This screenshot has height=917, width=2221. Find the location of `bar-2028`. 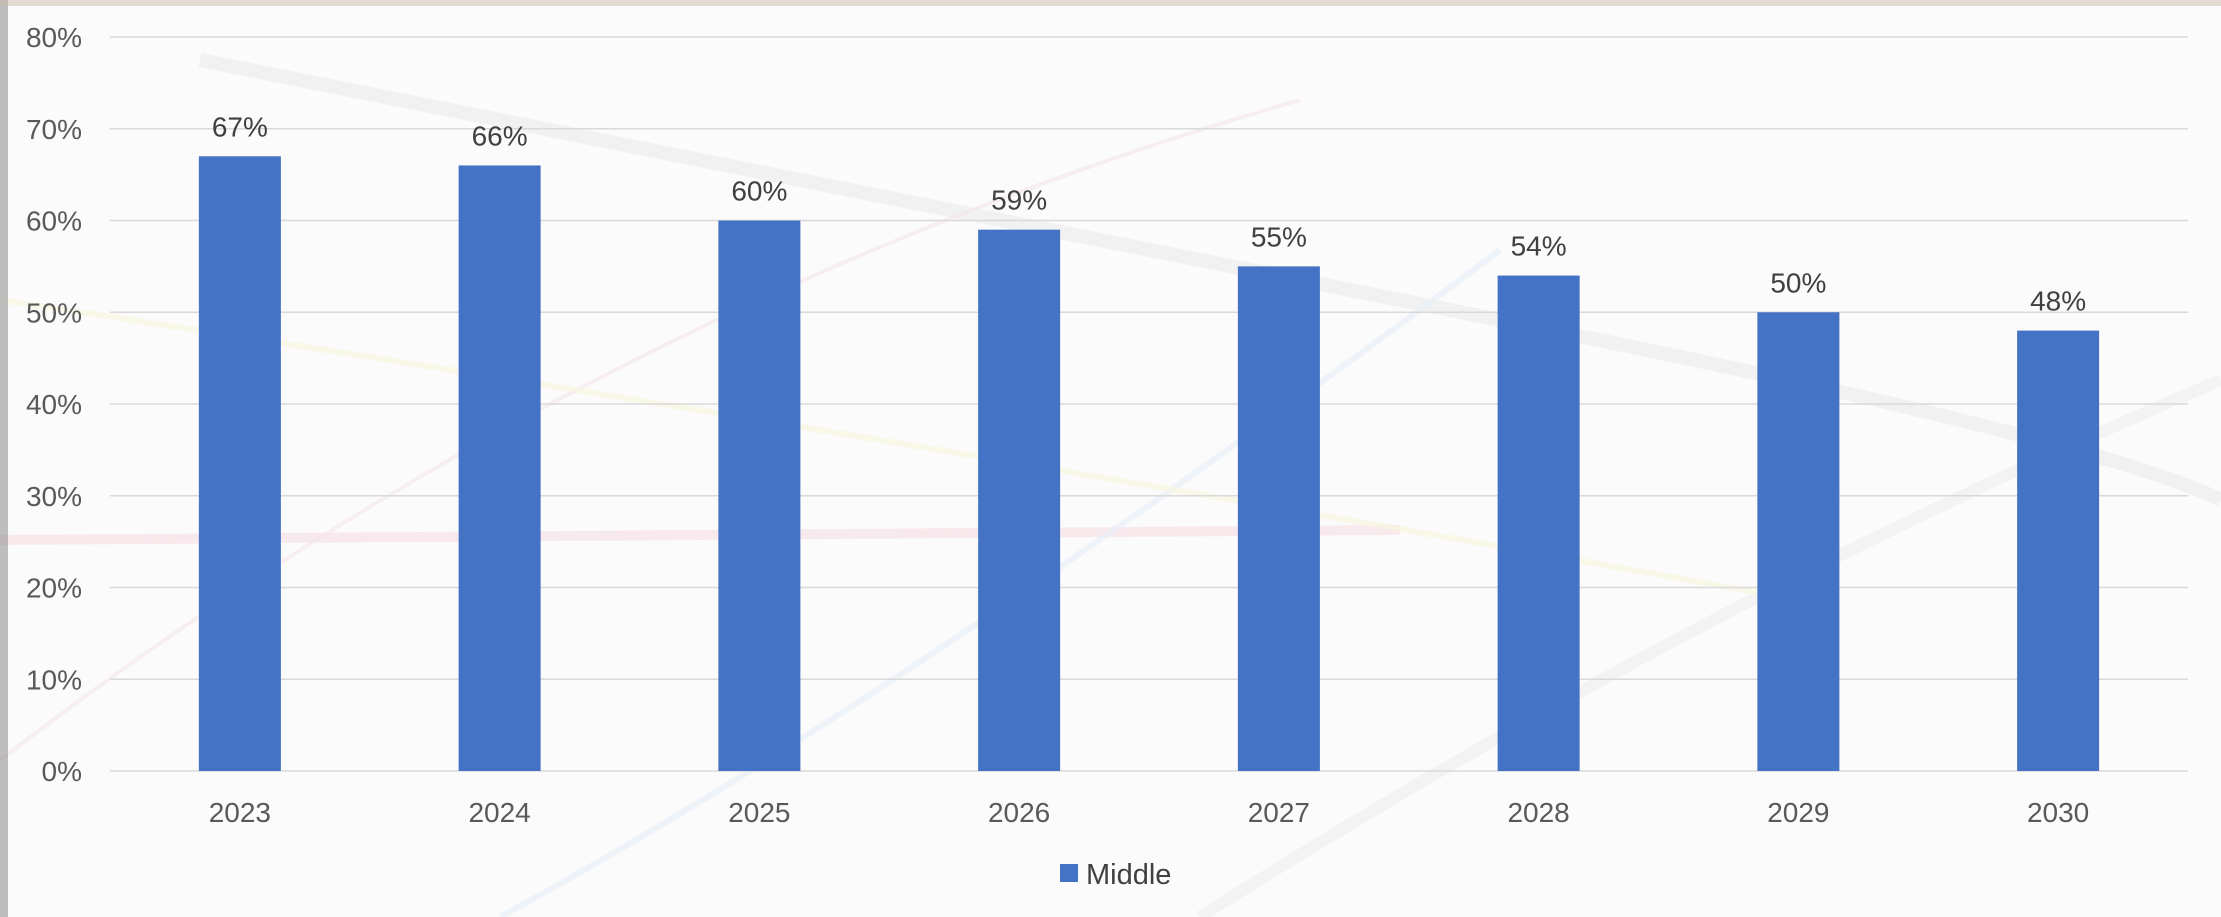

bar-2028 is located at coordinates (1538, 523).